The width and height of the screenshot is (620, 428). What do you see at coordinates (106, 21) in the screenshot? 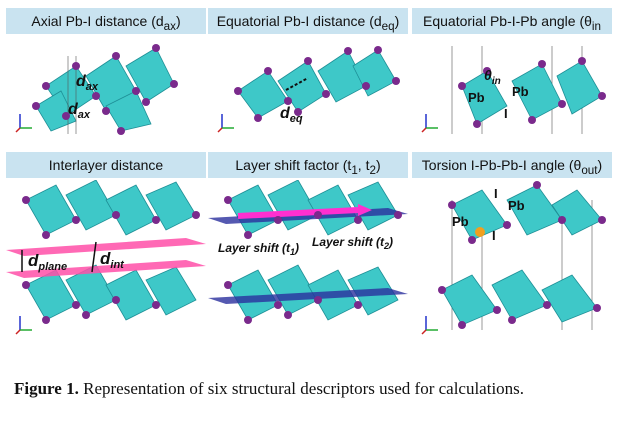
I see `panel-title: Axial Pb-I distance (dax)` at bounding box center [106, 21].